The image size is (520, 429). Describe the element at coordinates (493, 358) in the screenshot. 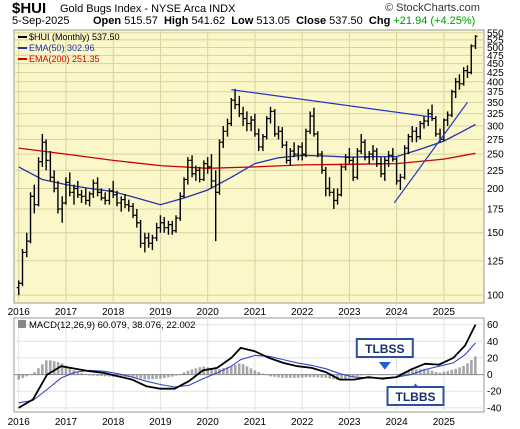

I see `macd-y-tick-label: 20` at that location.